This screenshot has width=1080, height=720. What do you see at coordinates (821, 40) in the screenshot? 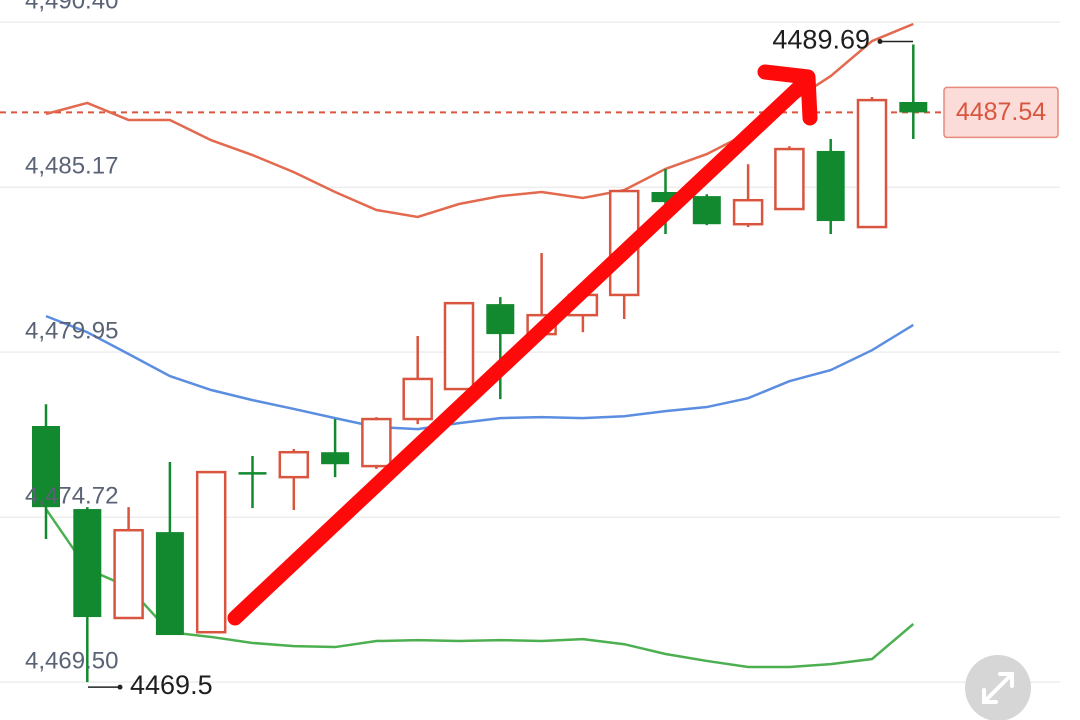
I see `max-label: 4489.69` at bounding box center [821, 40].